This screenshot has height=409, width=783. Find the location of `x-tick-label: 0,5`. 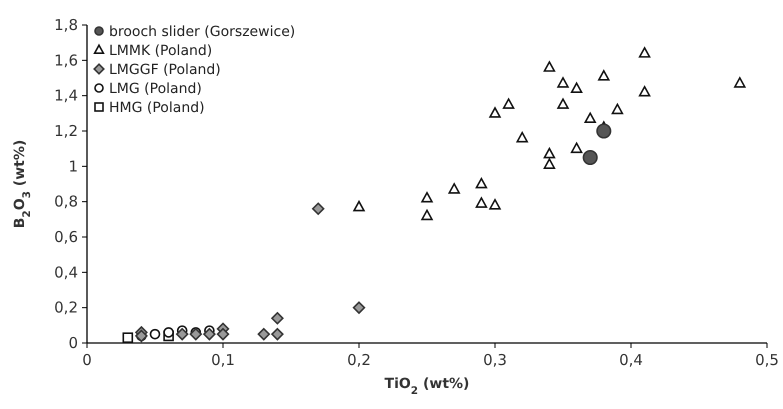

x-tick-label: 0,5 is located at coordinates (767, 360).